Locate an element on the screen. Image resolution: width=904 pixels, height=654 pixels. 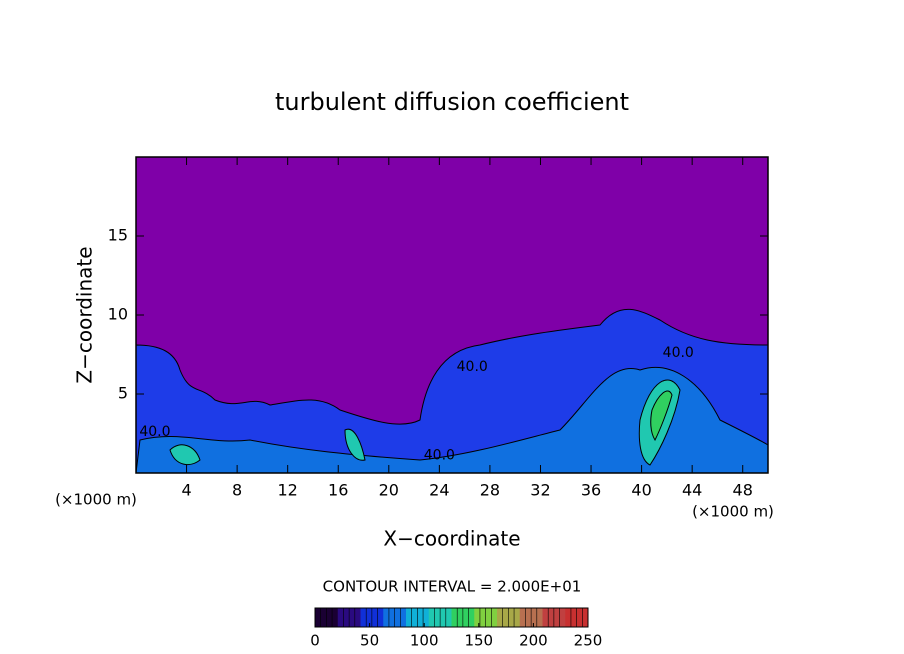
colorbar-tick-label: 50 is located at coordinates (369, 641).